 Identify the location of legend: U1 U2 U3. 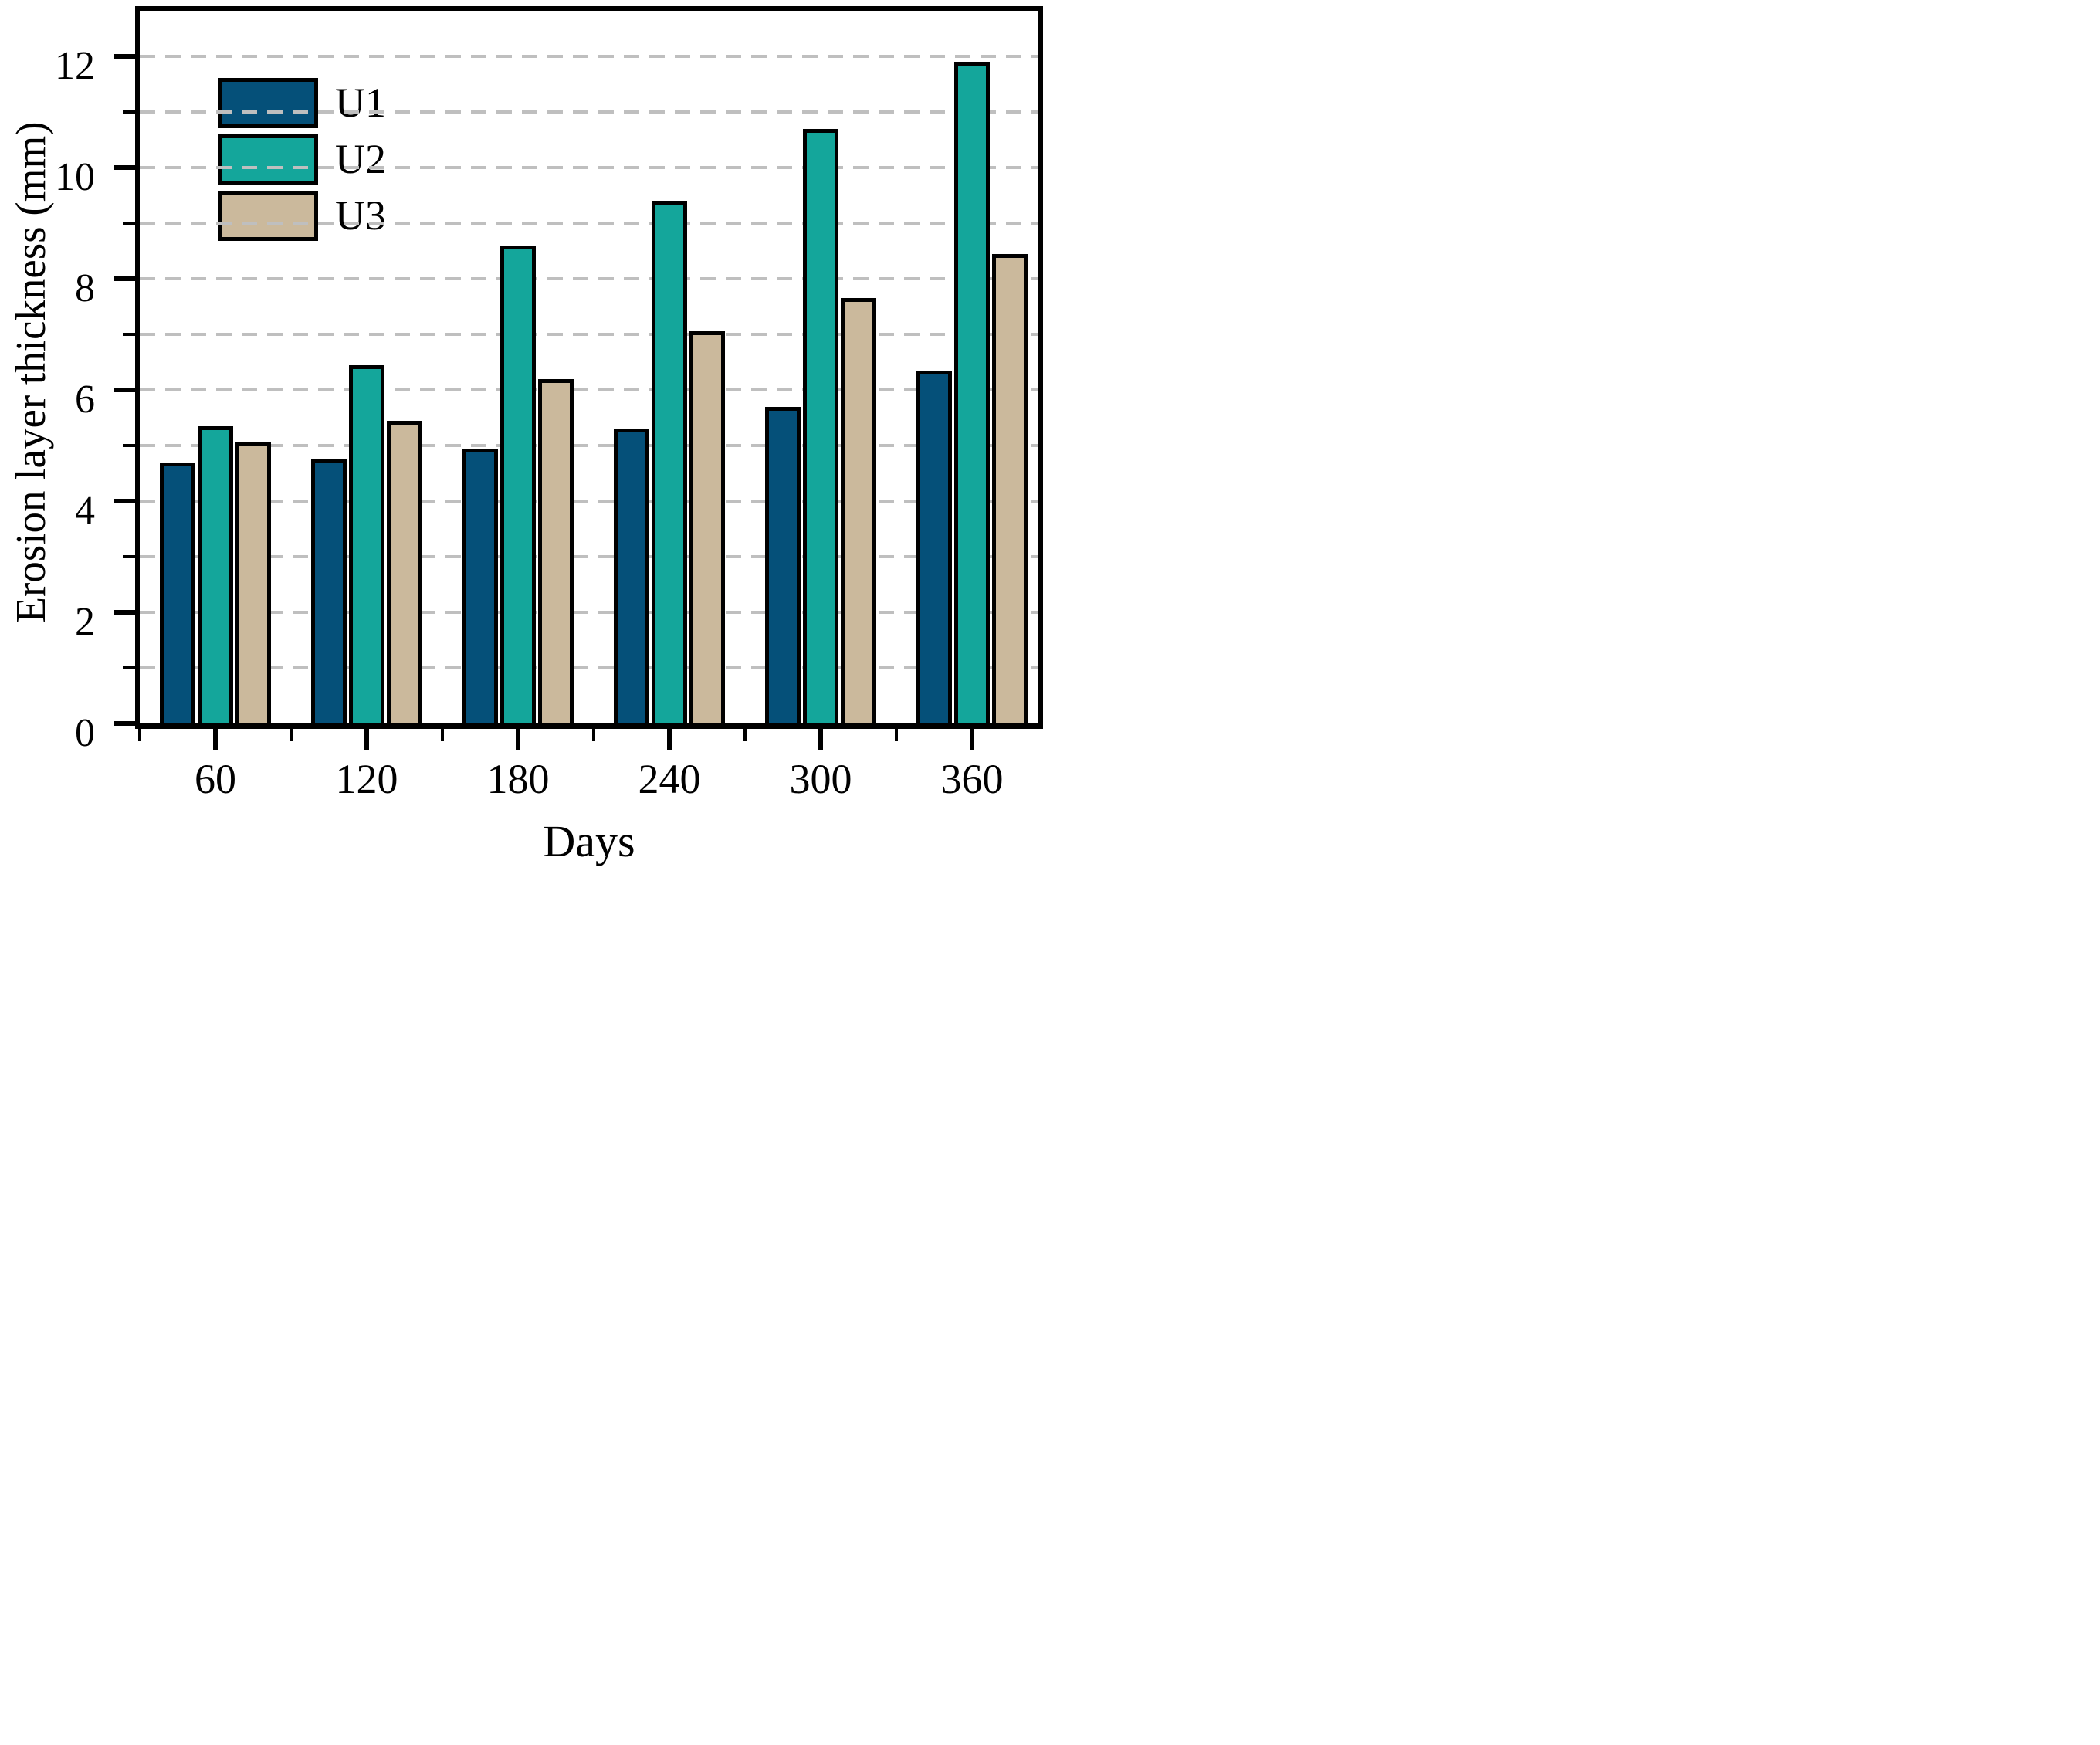
(302, 162).